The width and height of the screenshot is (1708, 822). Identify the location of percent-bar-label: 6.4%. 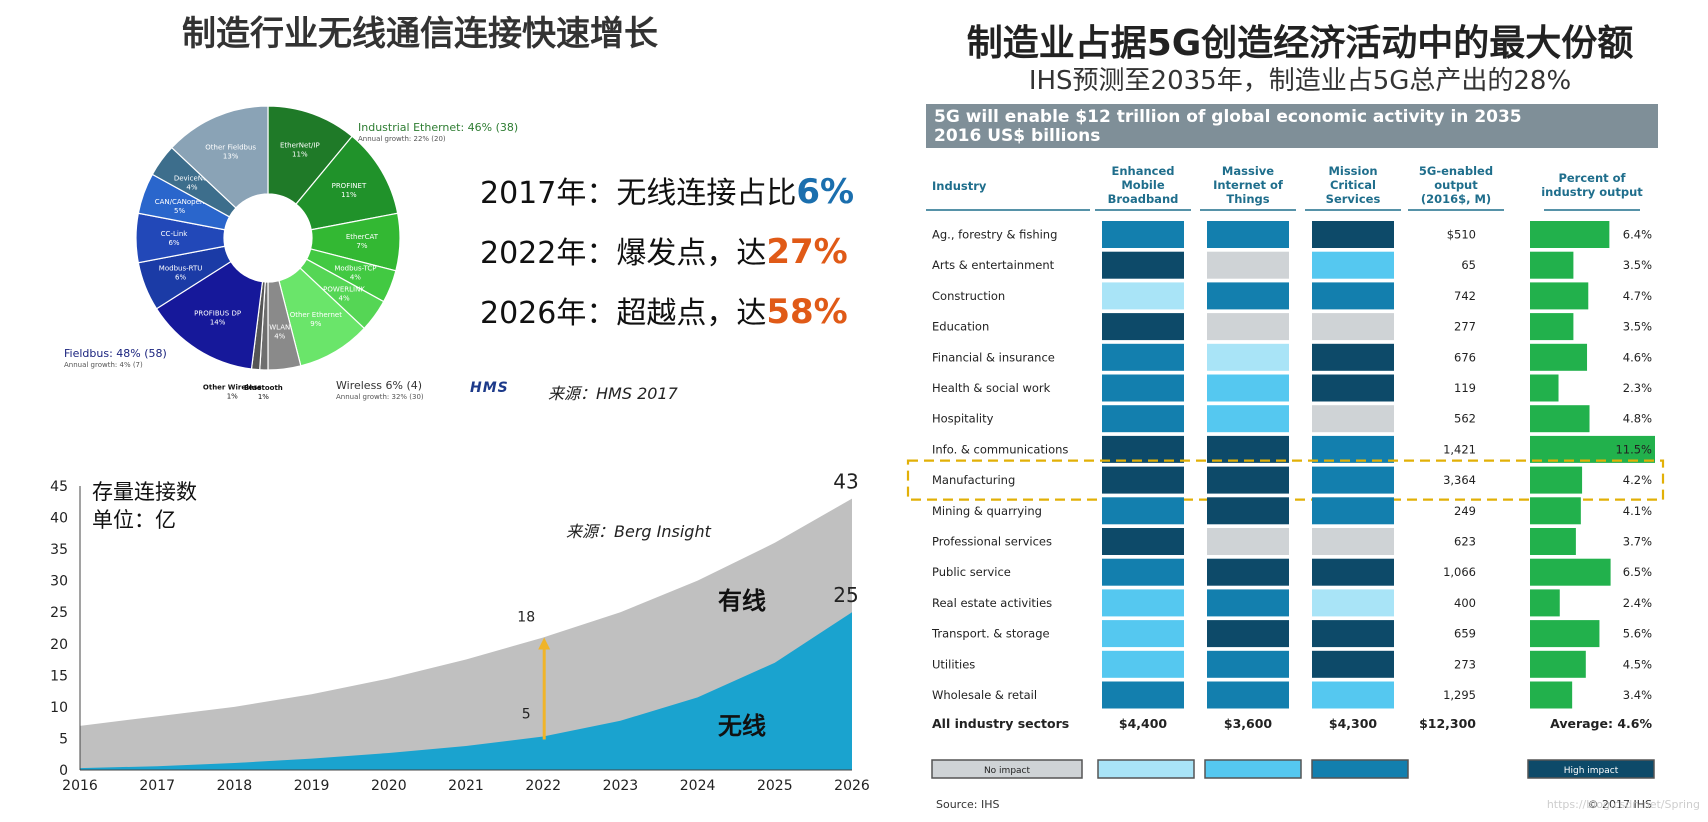
(1637, 235).